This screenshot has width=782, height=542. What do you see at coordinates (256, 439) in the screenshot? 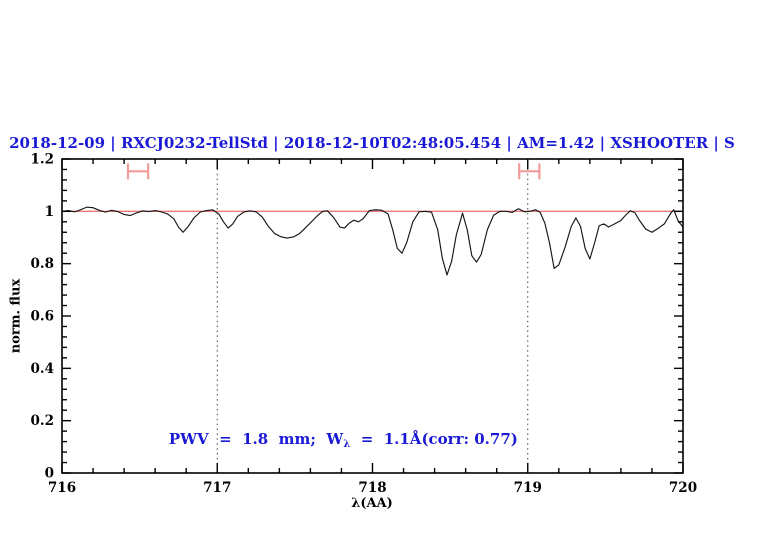
I see `pwv-annotation-pre: PWV = 1.8 mm; W` at bounding box center [256, 439].